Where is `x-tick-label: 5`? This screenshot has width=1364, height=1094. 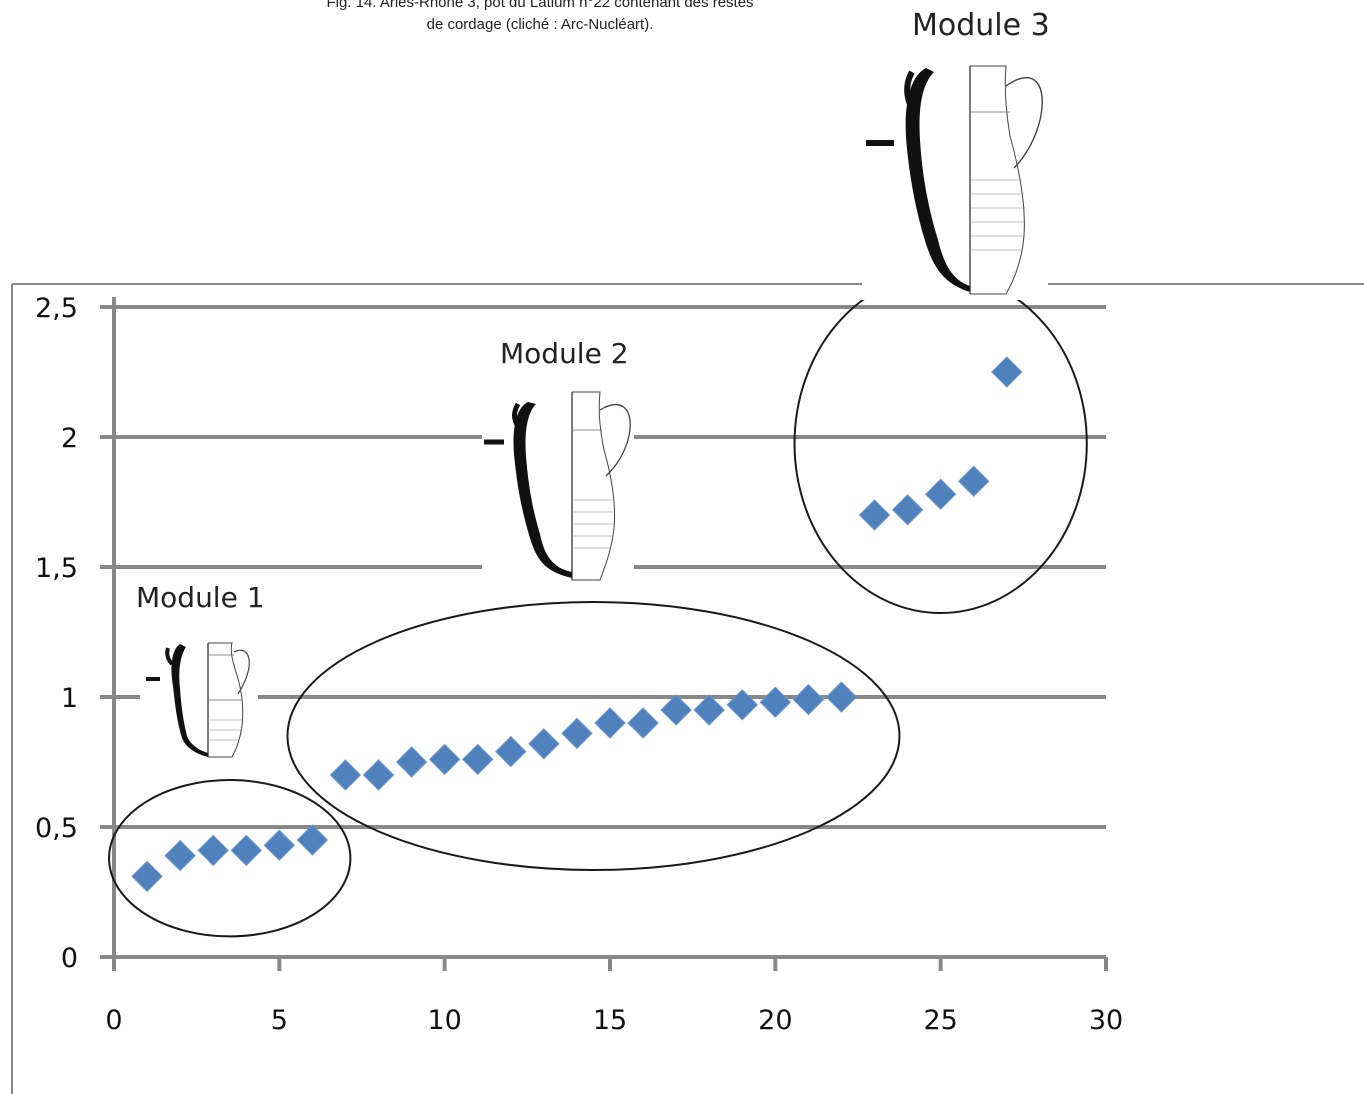
x-tick-label: 5 is located at coordinates (279, 1020).